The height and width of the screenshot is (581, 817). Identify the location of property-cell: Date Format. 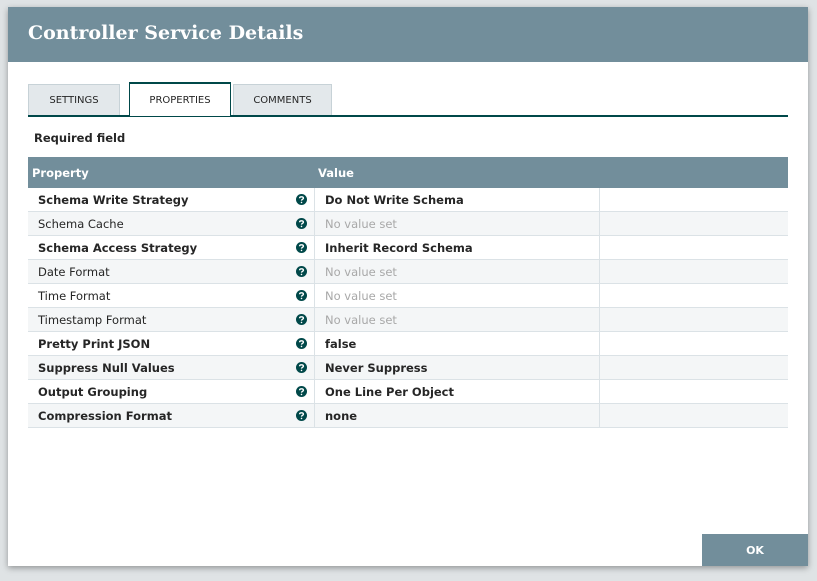
(171, 271).